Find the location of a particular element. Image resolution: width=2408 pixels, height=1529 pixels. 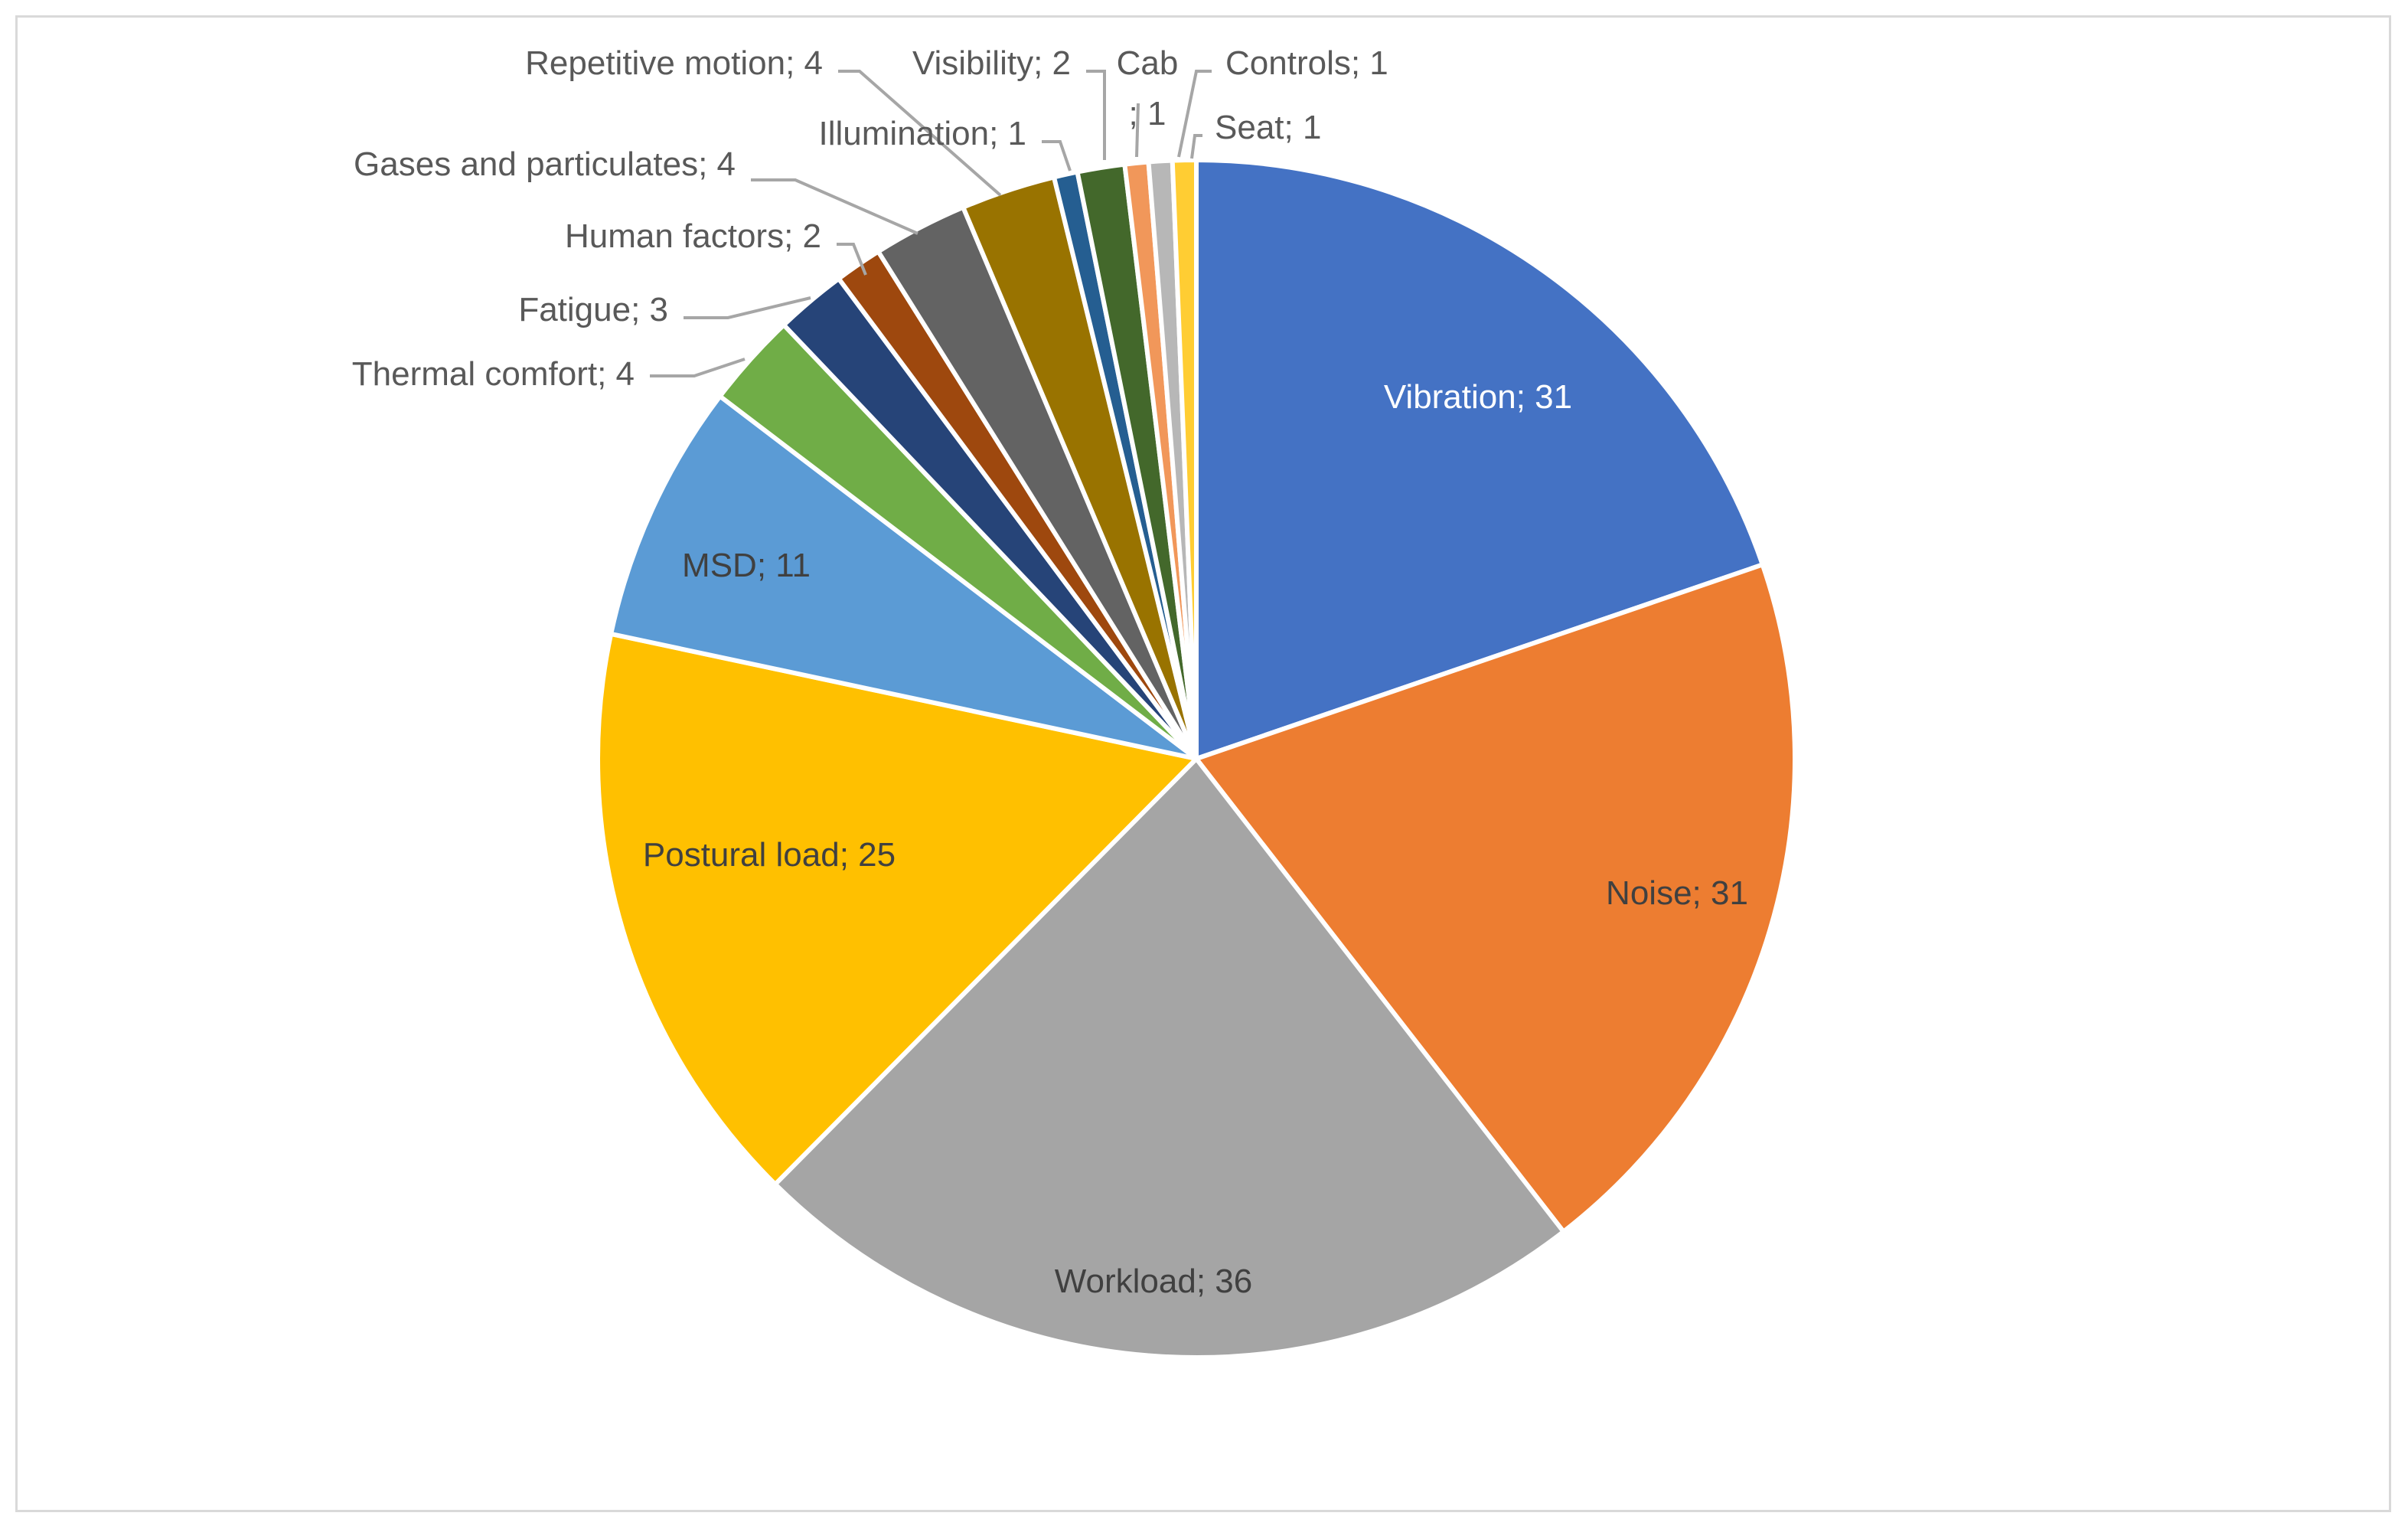

leader-line-seat is located at coordinates (1196, 146).